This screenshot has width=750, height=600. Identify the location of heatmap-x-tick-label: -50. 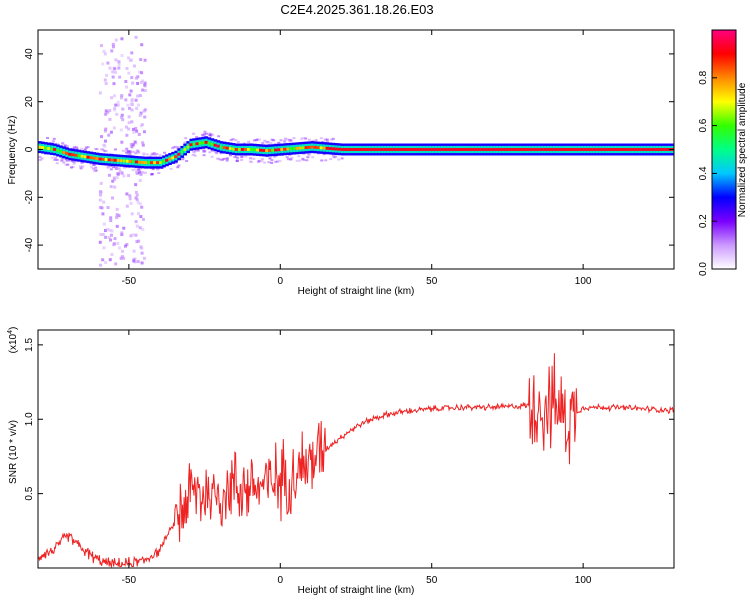
(129, 281).